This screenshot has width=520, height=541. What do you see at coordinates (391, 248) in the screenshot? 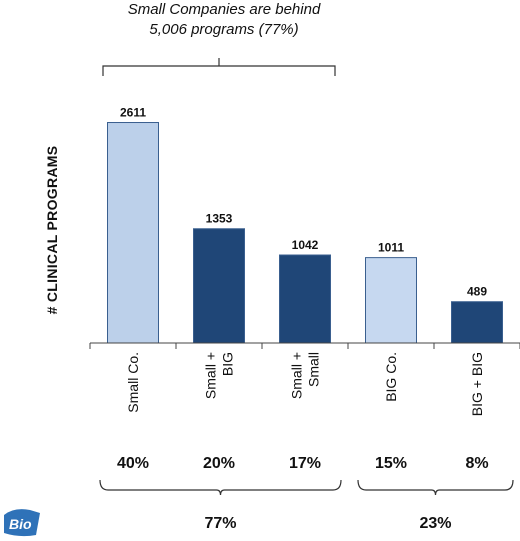
I see `bar-value-label: 1011` at bounding box center [391, 248].